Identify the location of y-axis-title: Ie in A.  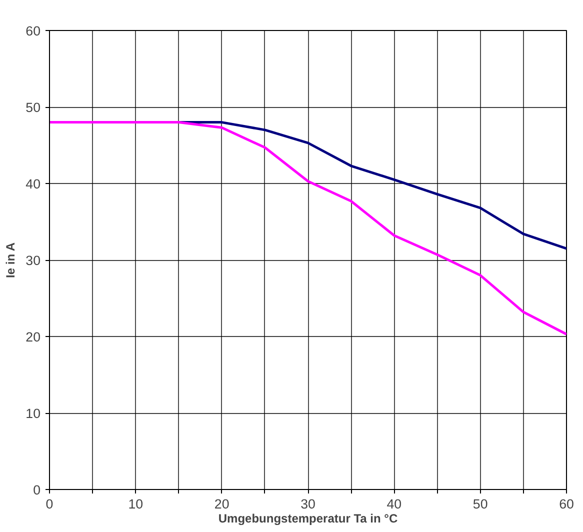
(11, 260).